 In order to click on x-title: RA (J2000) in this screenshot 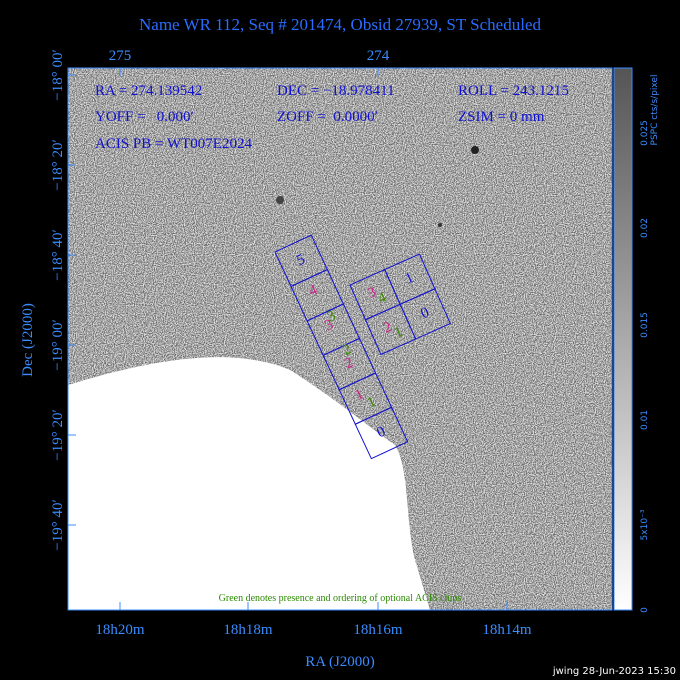, I will do `click(340, 662)`.